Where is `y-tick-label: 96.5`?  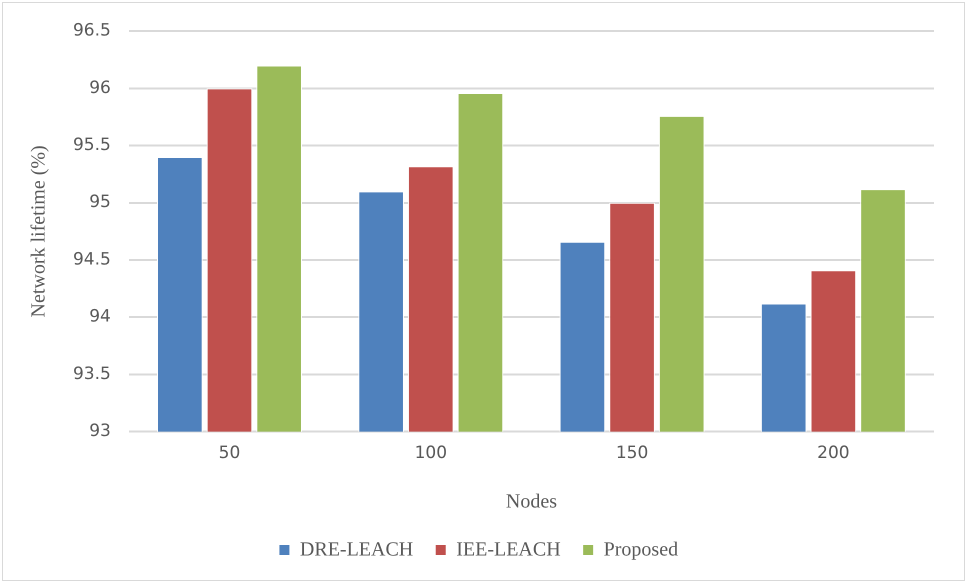
y-tick-label: 96.5 is located at coordinates (91, 30).